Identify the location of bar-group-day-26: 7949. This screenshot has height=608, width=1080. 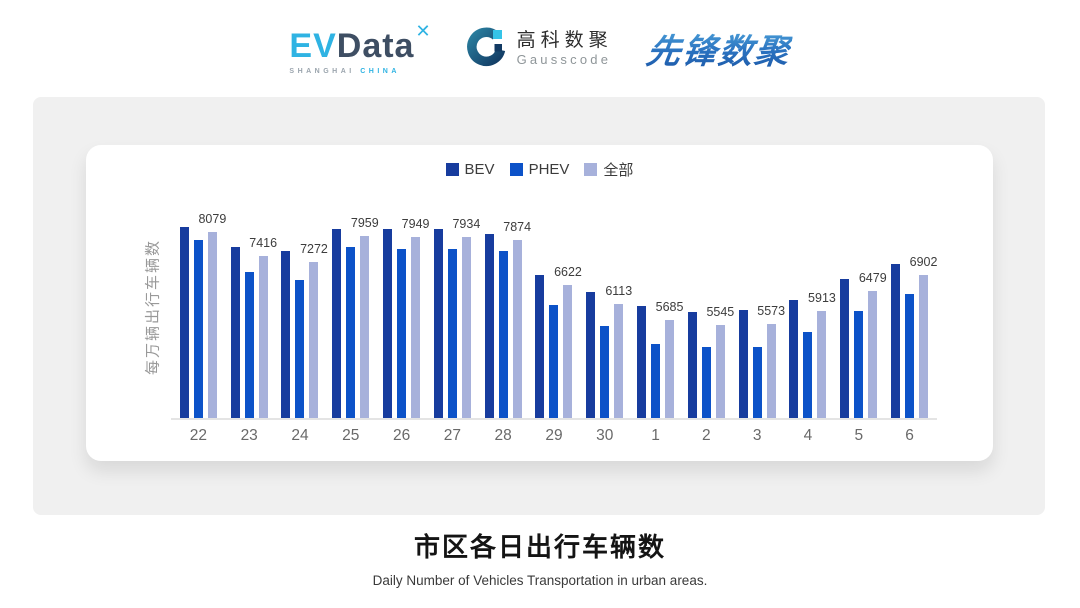
(403, 315).